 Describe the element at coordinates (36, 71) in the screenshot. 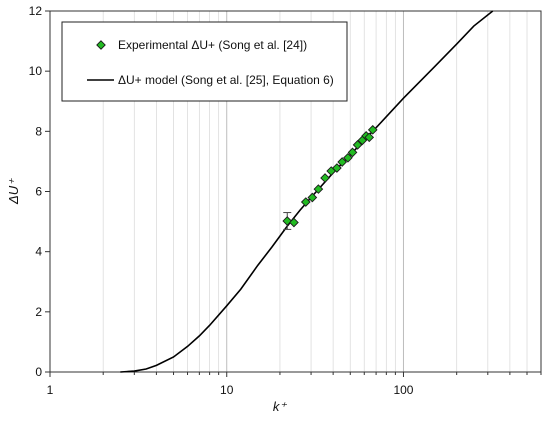

I see `y-tick-label: 10` at that location.